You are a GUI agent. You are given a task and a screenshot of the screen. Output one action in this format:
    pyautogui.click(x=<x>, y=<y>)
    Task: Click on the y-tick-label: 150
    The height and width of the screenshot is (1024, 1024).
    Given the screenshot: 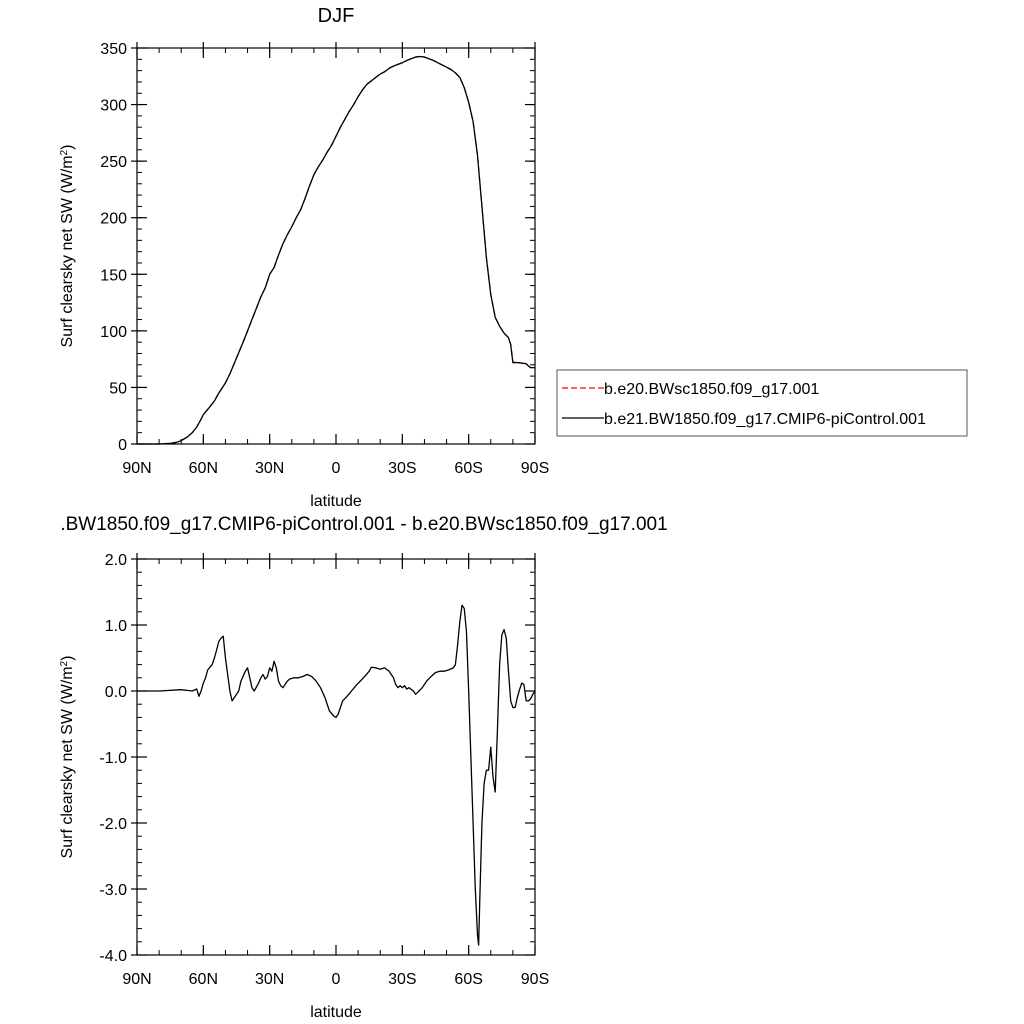 What is the action you would take?
    pyautogui.click(x=113, y=275)
    